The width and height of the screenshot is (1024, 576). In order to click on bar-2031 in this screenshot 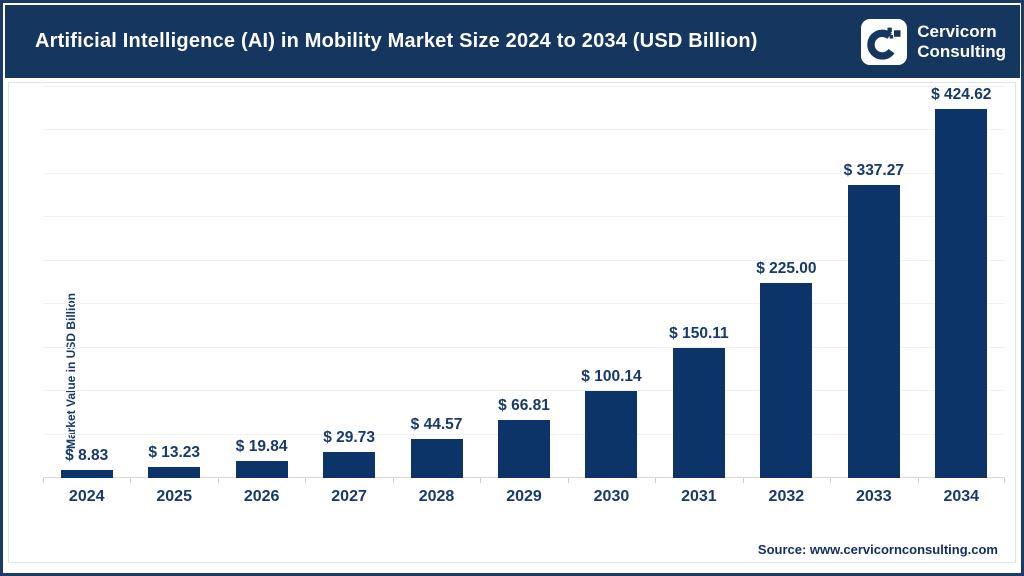, I will do `click(698, 412)`.